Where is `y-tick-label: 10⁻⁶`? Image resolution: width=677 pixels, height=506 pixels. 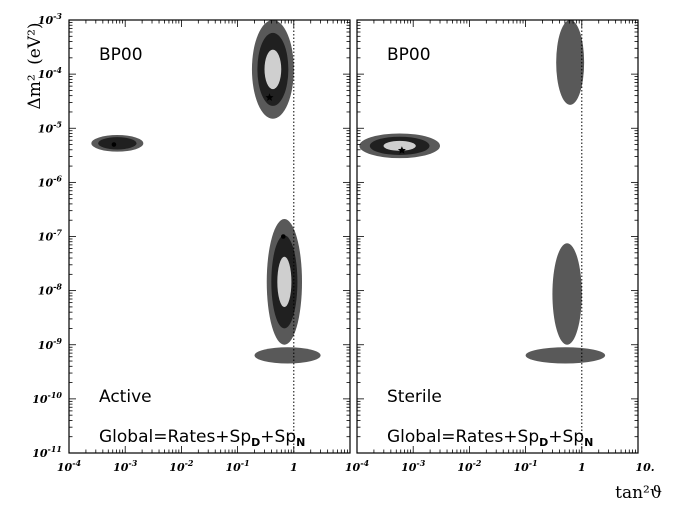 y-tick-label: 10⁻⁶ is located at coordinates (50, 181).